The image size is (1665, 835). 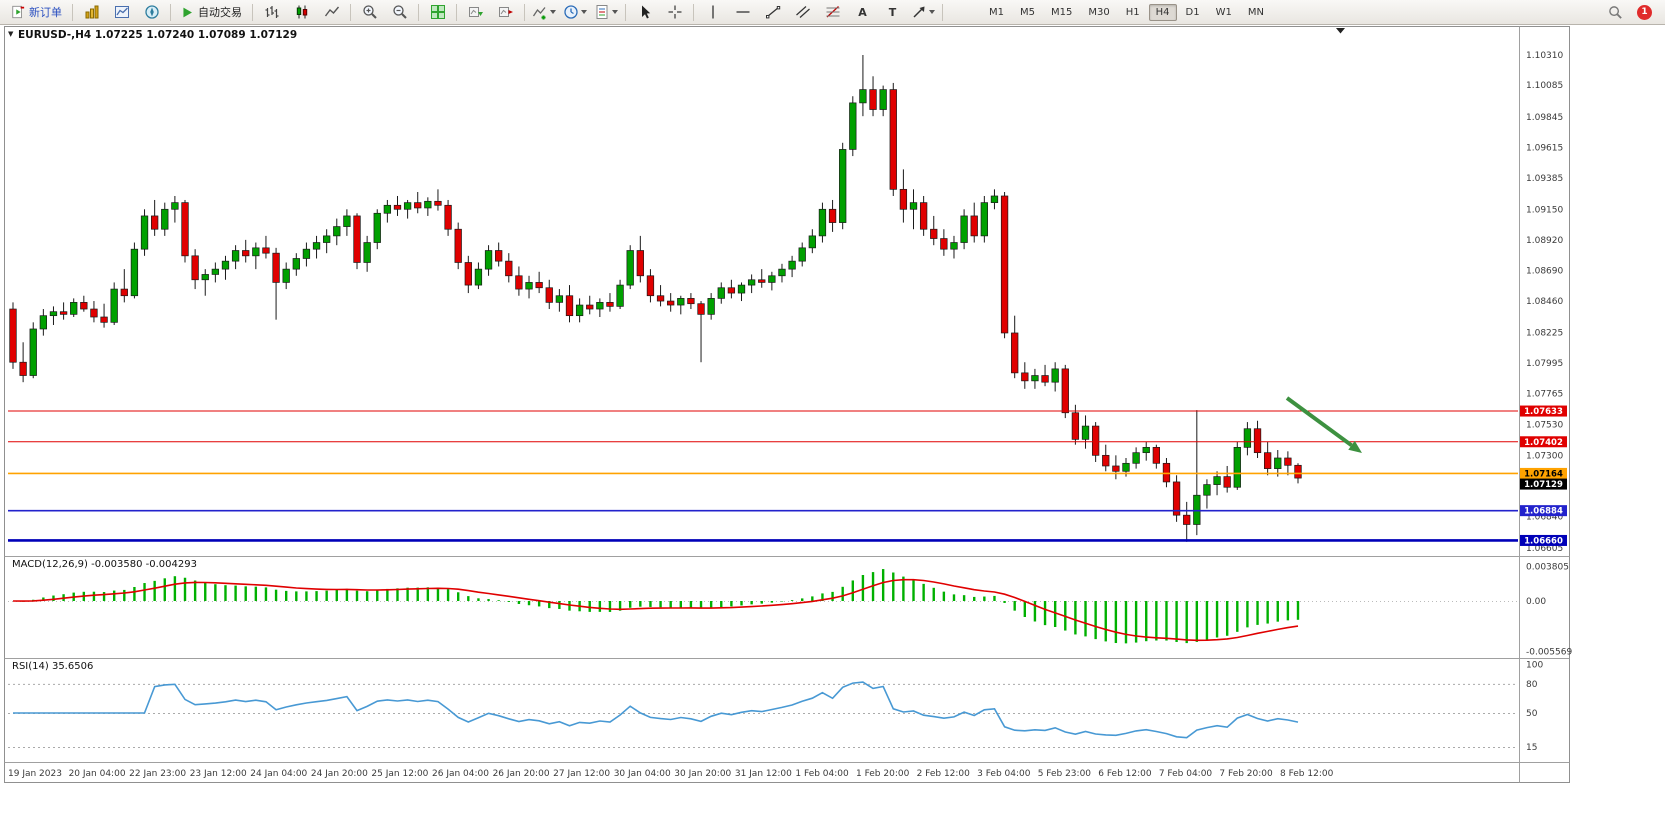 I want to click on price-line-tag-label: 1.07402, so click(x=1543, y=443).